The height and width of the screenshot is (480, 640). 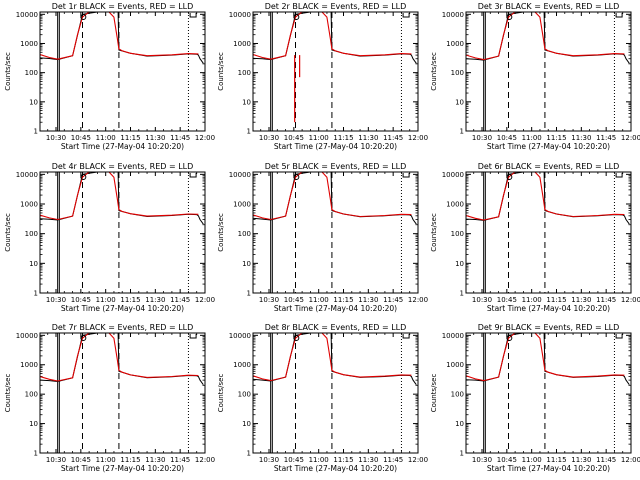 I want to click on chart-title: Det 9r BLACK = Events, RED = LLD, so click(x=549, y=327).